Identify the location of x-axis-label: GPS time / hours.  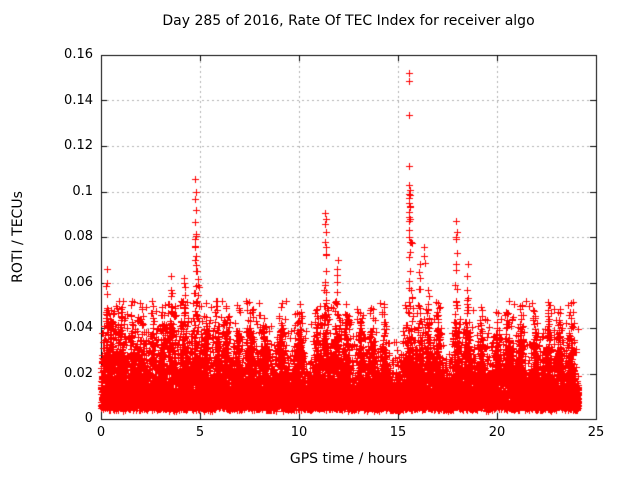
(348, 459).